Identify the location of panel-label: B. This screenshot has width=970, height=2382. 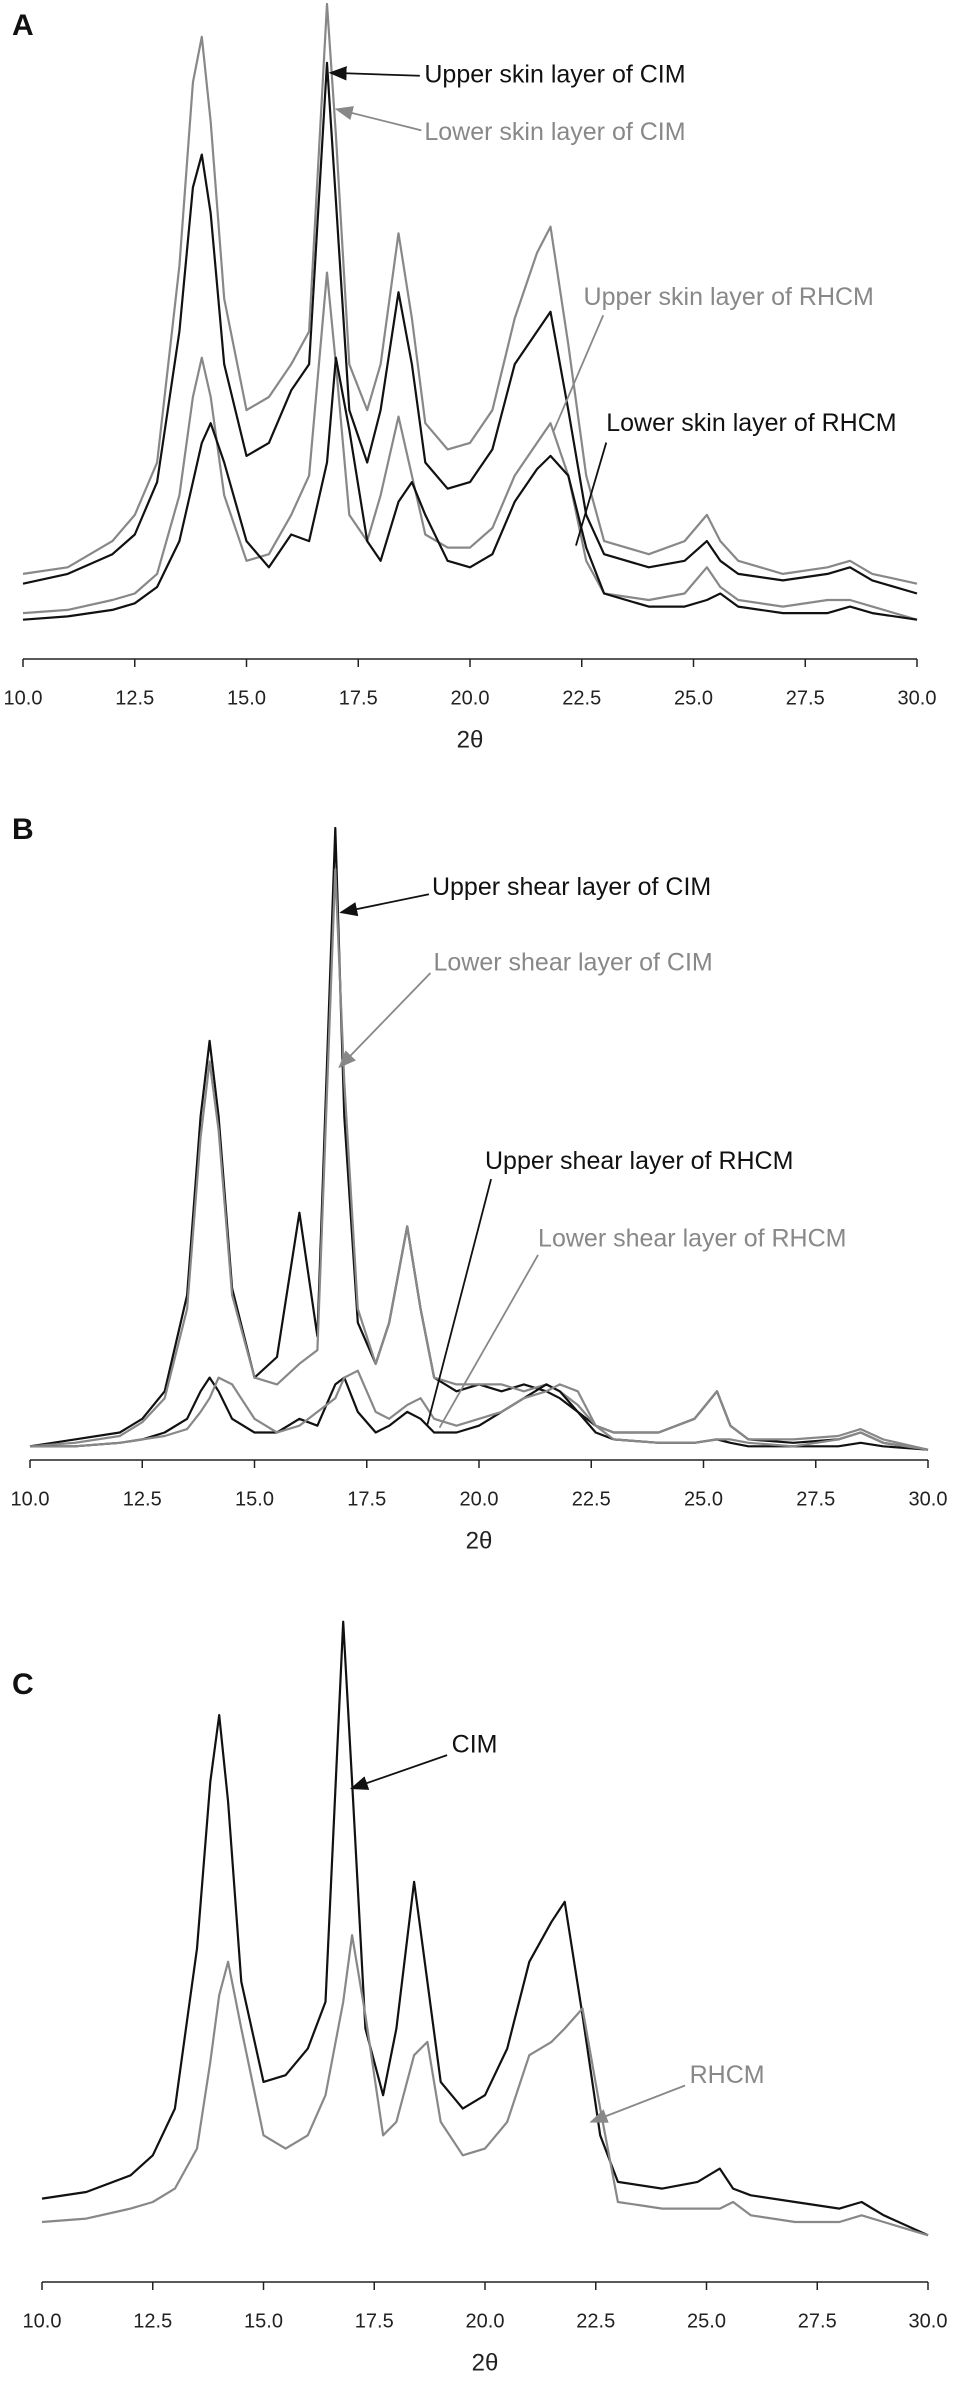
(23, 829).